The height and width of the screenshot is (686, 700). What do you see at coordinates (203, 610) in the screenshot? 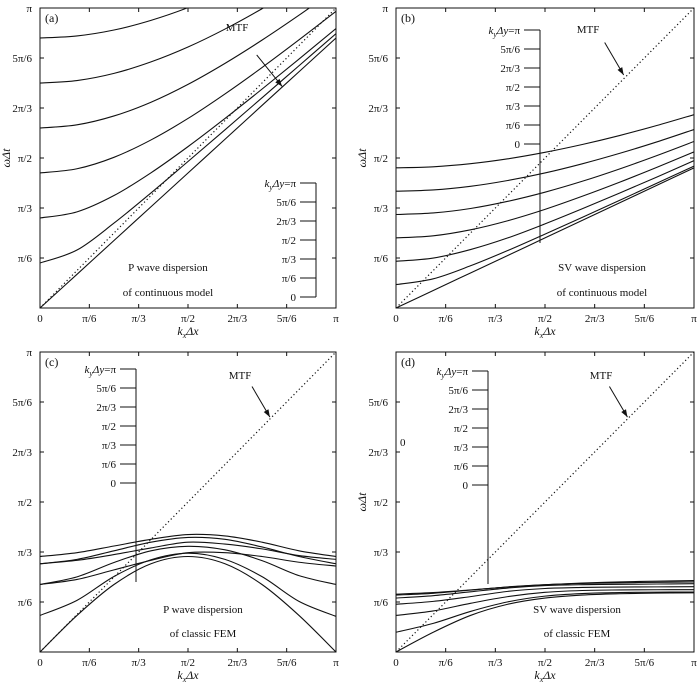
I see `panel-c-title: P wave dispersion` at bounding box center [203, 610].